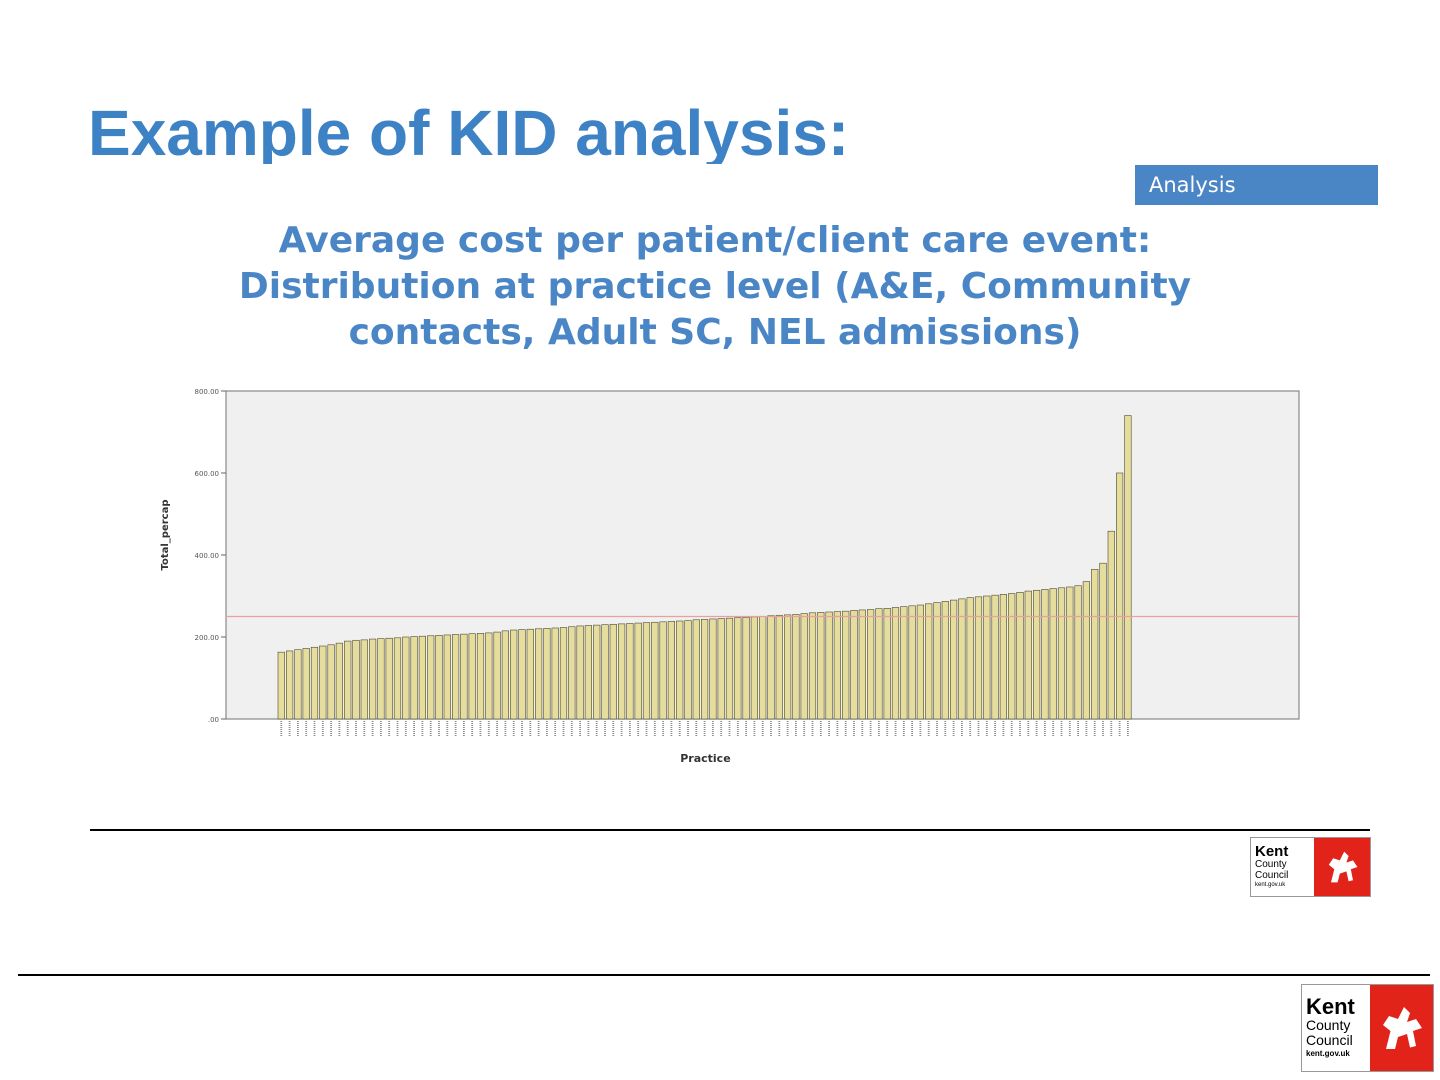 This screenshot has height=1080, width=1440. Describe the element at coordinates (1328, 1025) in the screenshot. I see `logo-line-2: County` at that location.